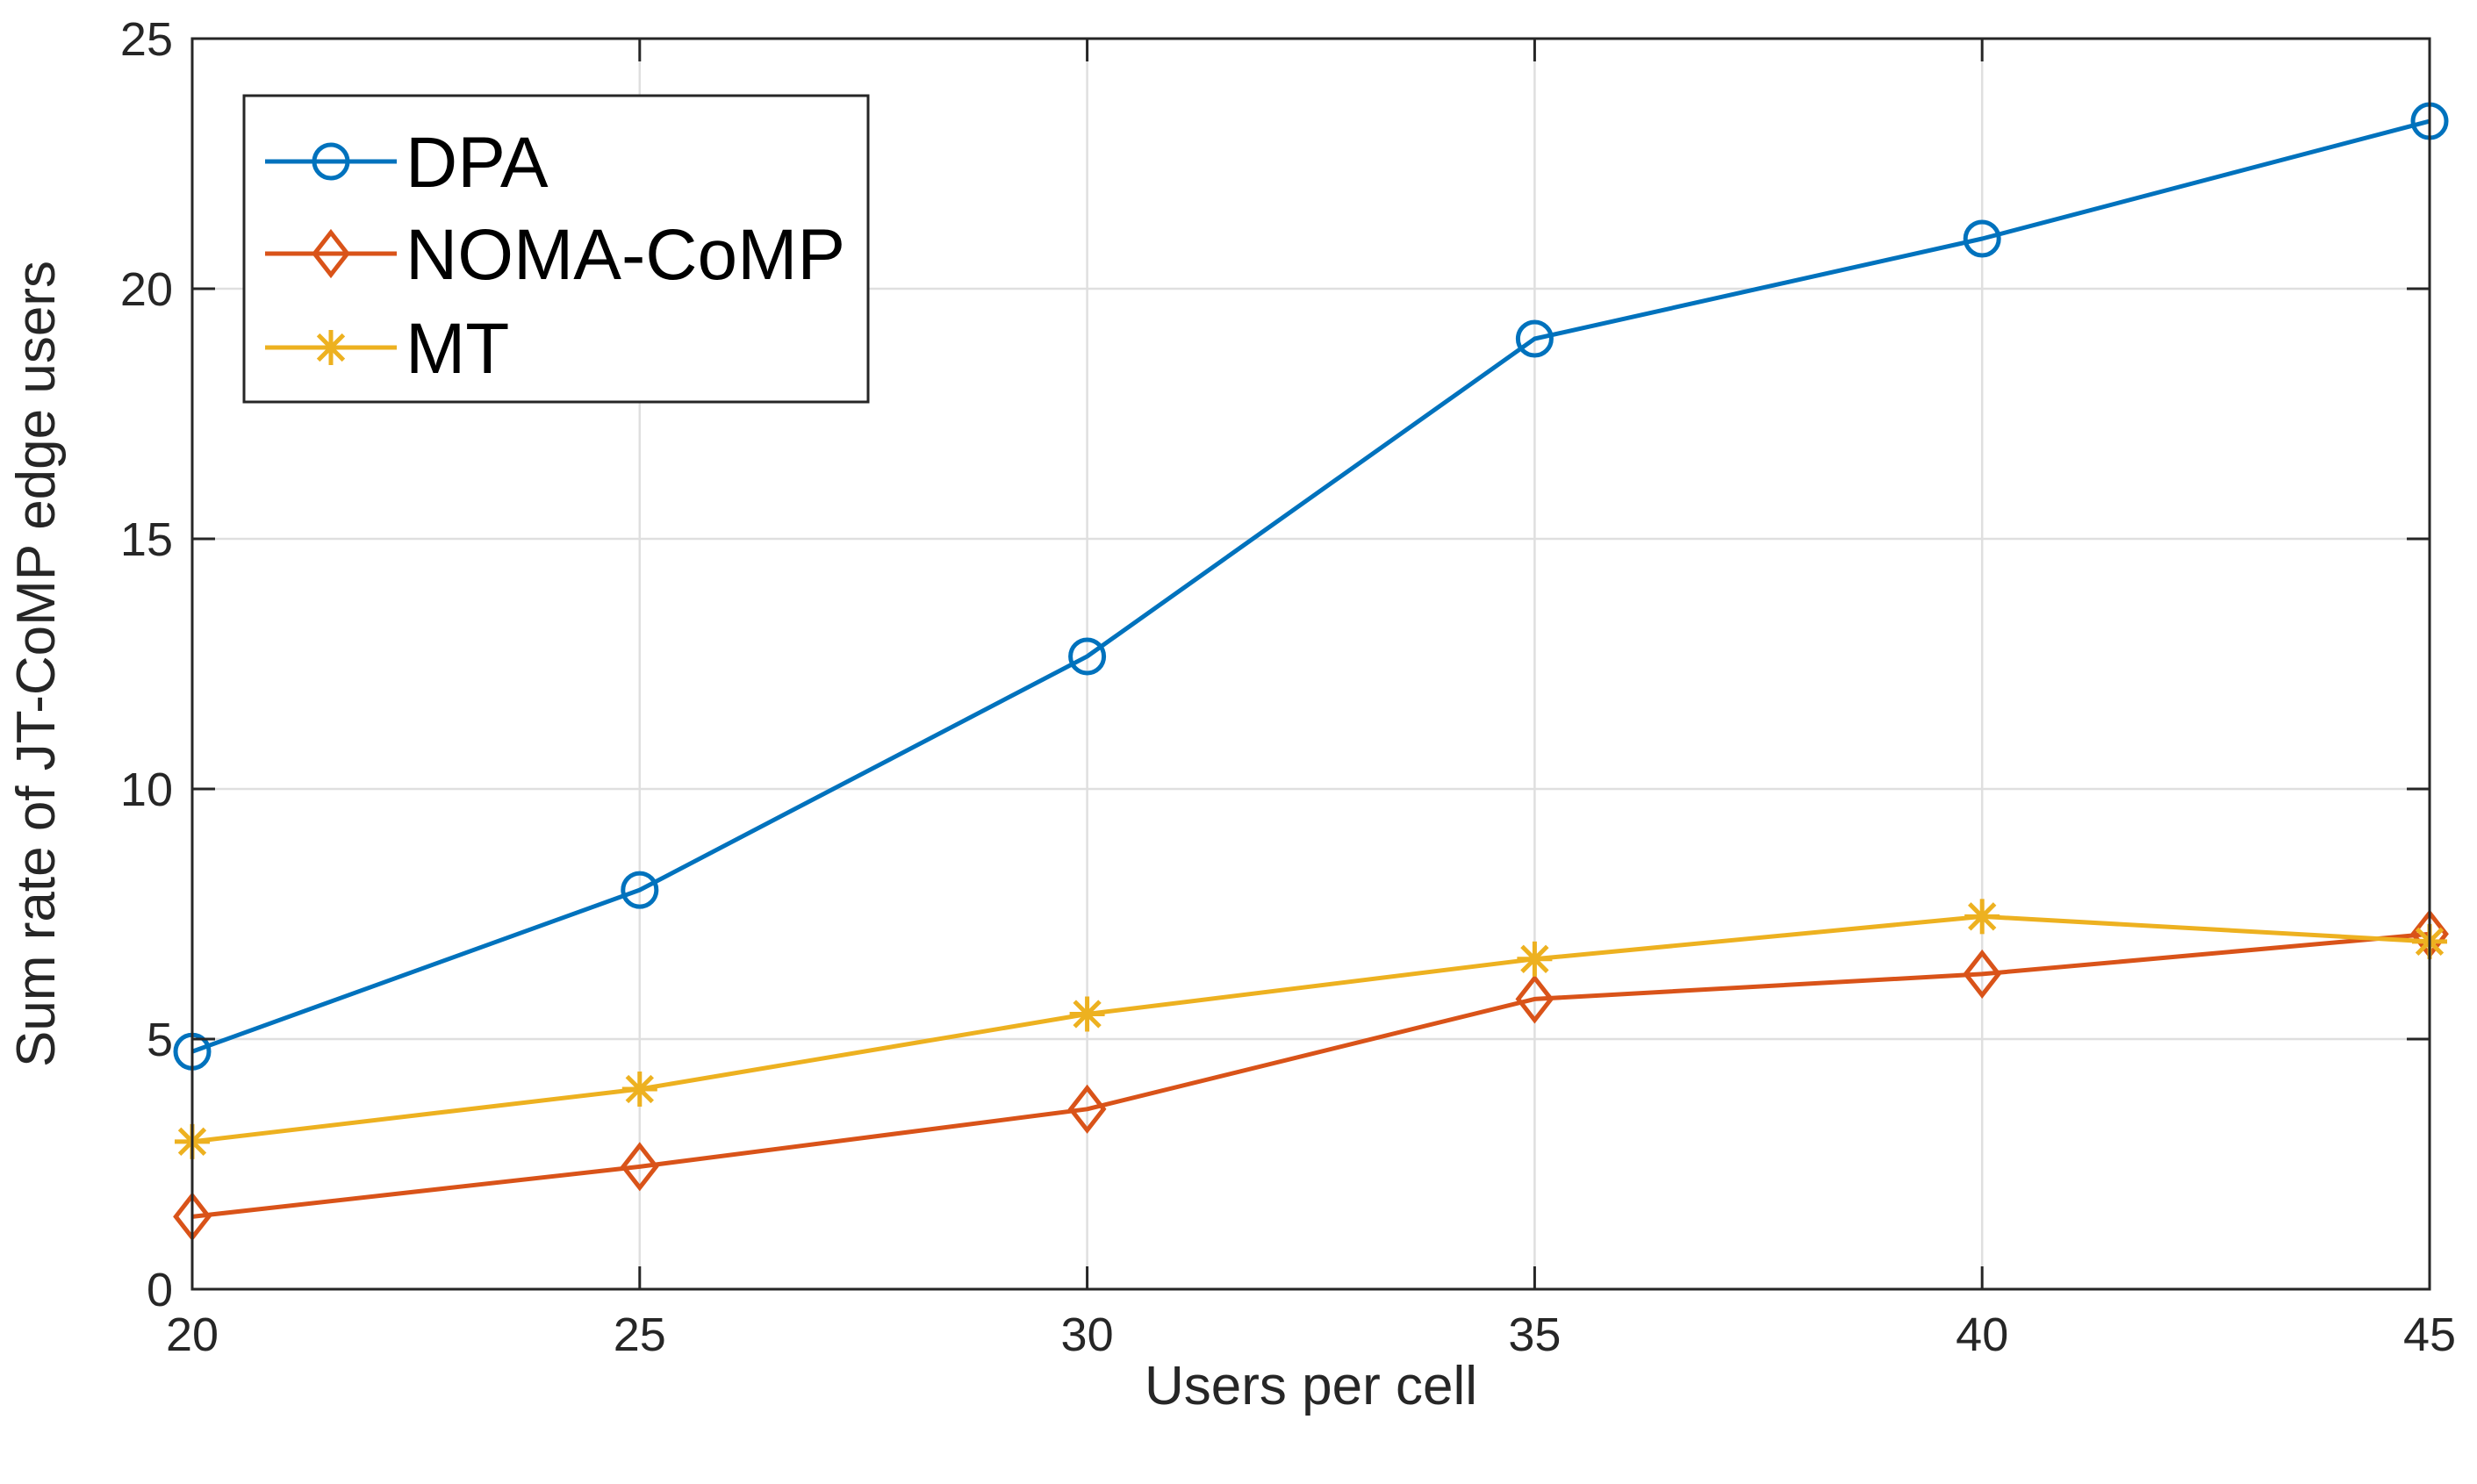 This screenshot has width=2477, height=1484. I want to click on y-tick-label: 15, so click(146, 539).